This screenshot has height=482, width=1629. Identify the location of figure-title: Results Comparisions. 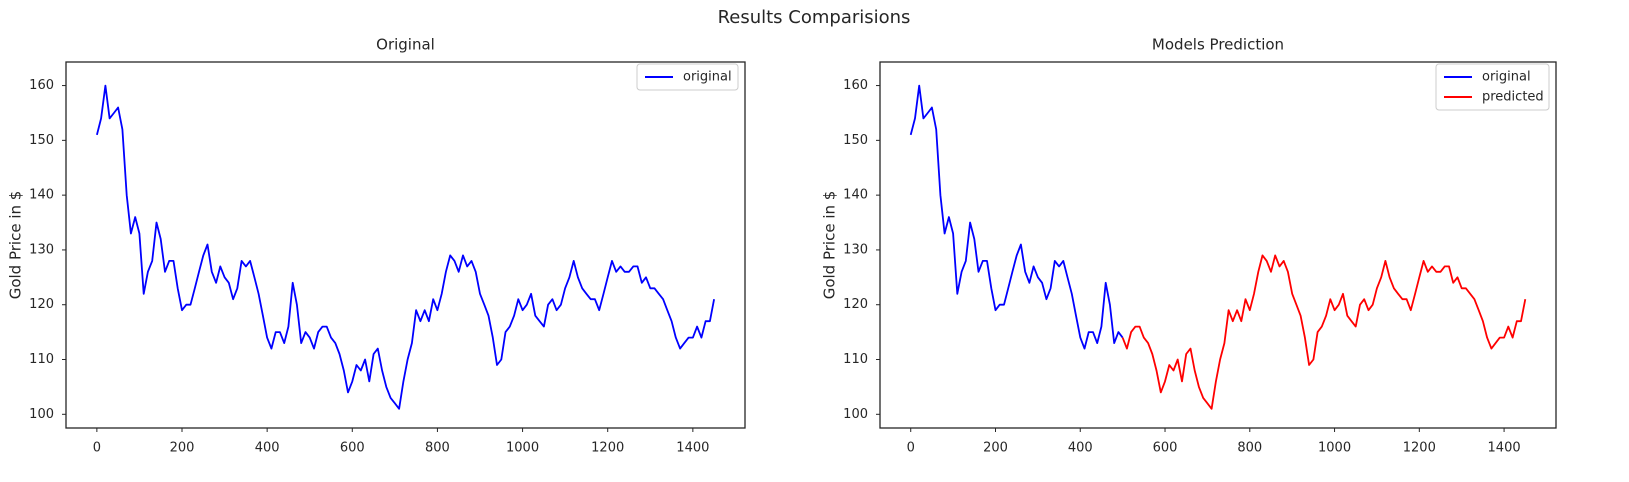
(814, 17).